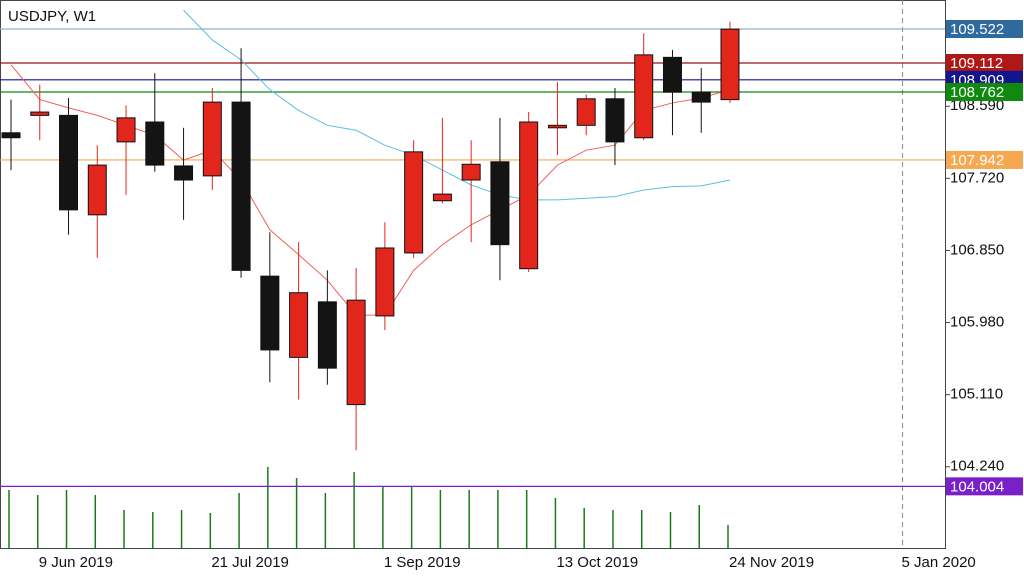  I want to click on x-tick-label: 5 Jan 2020, so click(939, 562).